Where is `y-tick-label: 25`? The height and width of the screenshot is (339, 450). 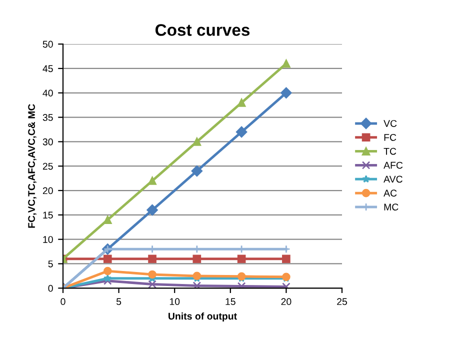 y-tick-label: 25 is located at coordinates (47, 166).